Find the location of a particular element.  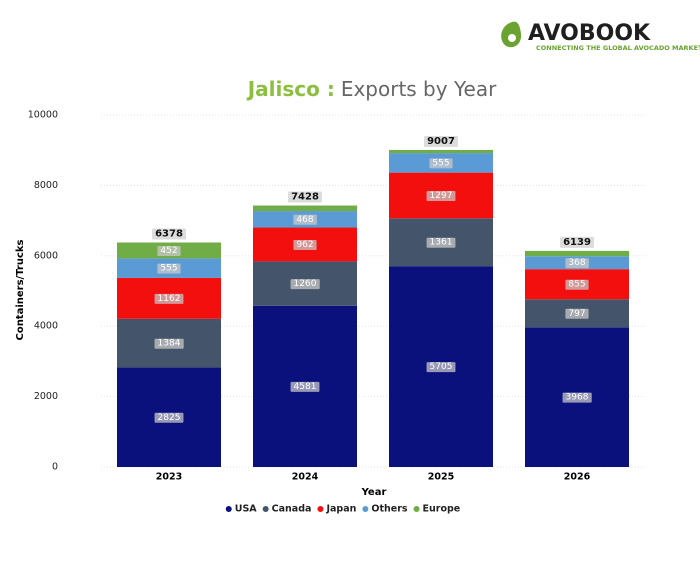

data-label: 1361 is located at coordinates (441, 243).